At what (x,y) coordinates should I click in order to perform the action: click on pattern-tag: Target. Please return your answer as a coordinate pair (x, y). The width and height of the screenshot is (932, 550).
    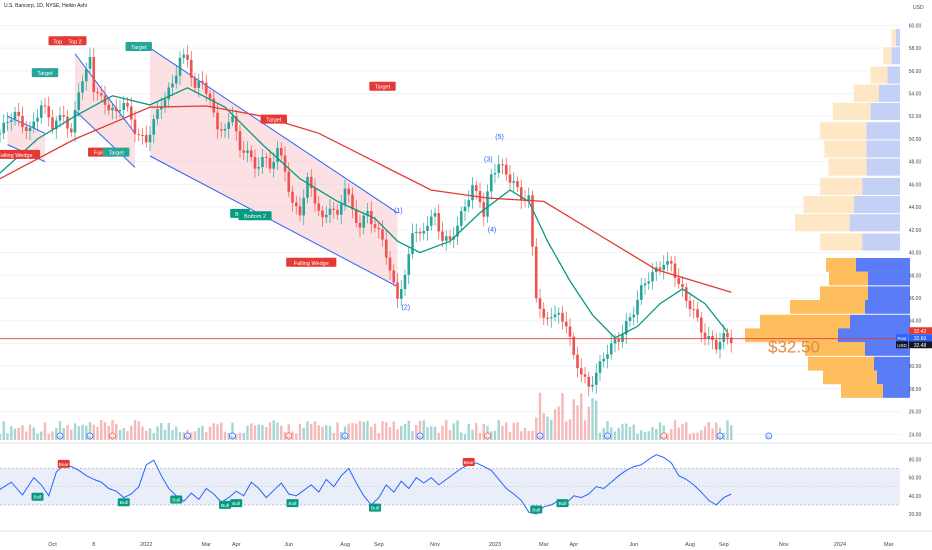
    Looking at the image, I should click on (138, 46).